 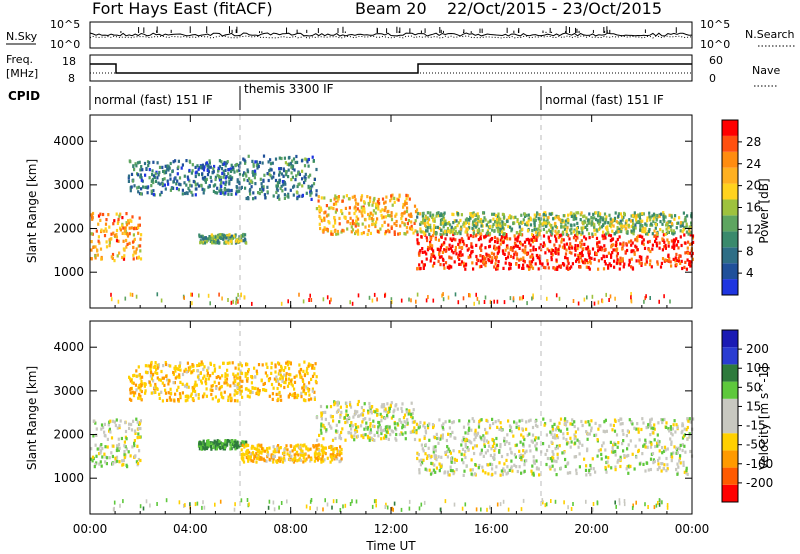 What do you see at coordinates (71, 78) in the screenshot?
I see `freq-left-tick-bottom: 8` at bounding box center [71, 78].